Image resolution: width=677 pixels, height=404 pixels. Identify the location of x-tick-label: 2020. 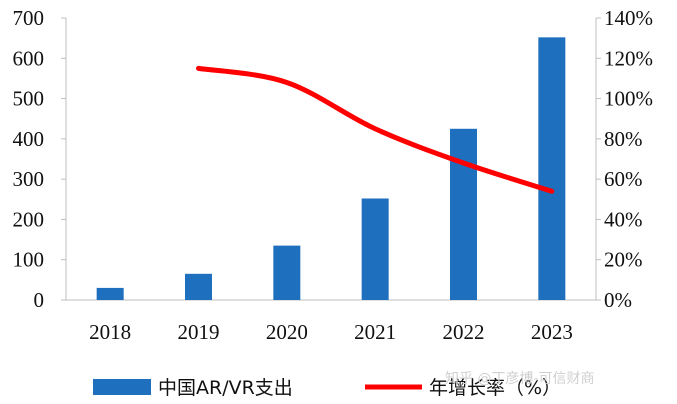
(287, 332).